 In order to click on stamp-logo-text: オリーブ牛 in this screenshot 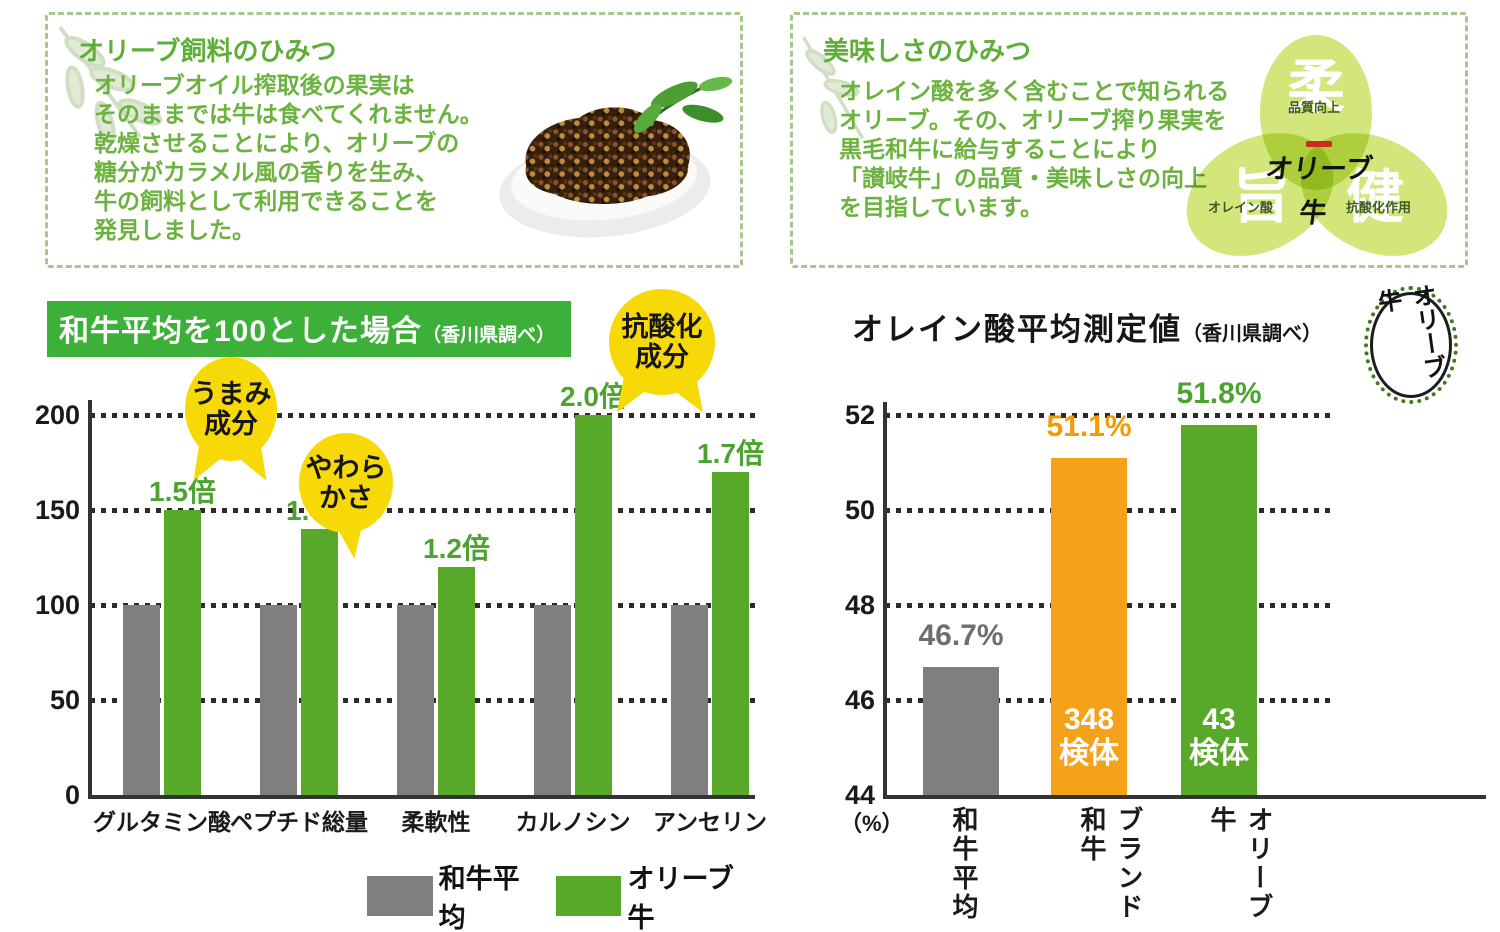, I will do `click(1409, 332)`.